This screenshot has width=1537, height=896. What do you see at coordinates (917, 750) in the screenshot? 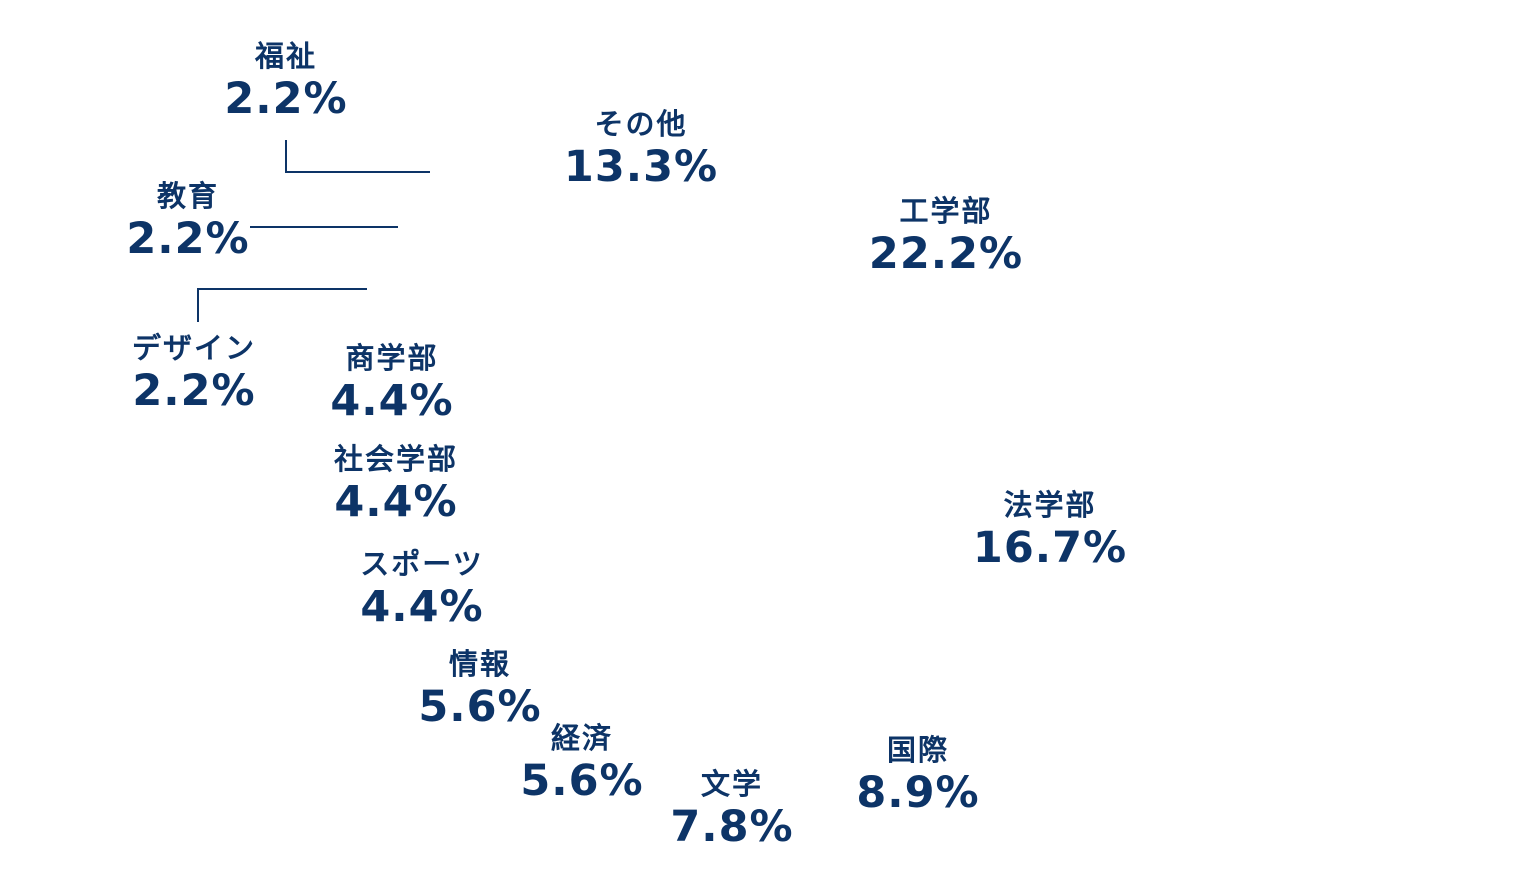
I see `category-label: 国際` at bounding box center [917, 750].